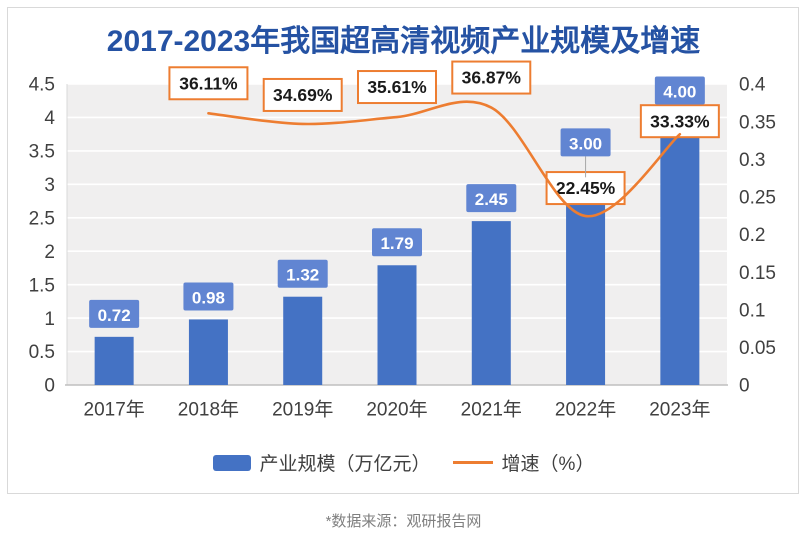 This screenshot has height=544, width=807. Describe the element at coordinates (49, 118) in the screenshot. I see `left-axis-tick-label: 4` at that location.